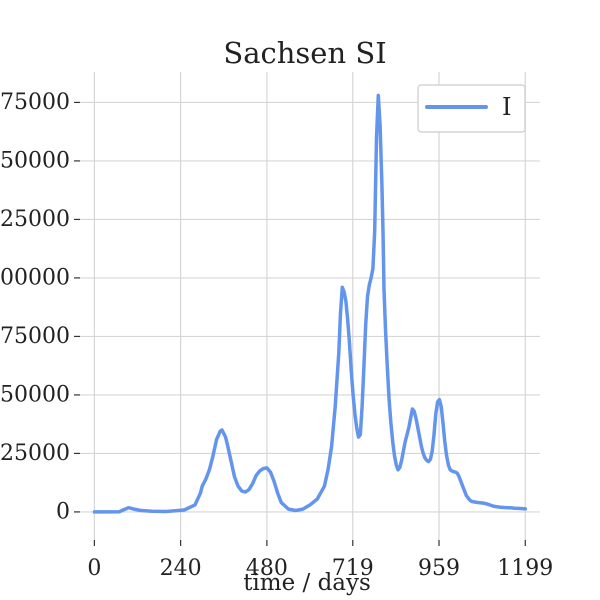 The image size is (600, 600). I want to click on y-tick-label: 50000, so click(35, 394).